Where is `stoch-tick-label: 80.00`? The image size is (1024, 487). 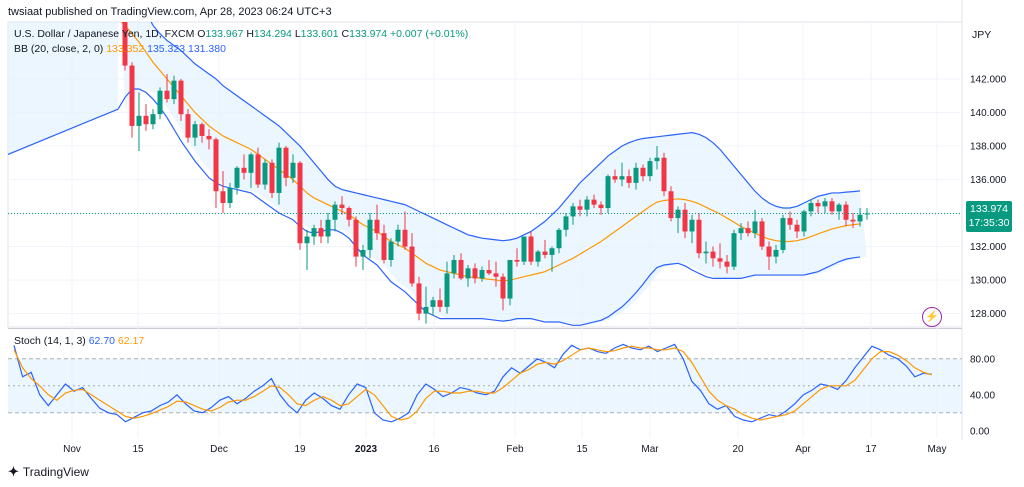
stoch-tick-label: 80.00 is located at coordinates (982, 359).